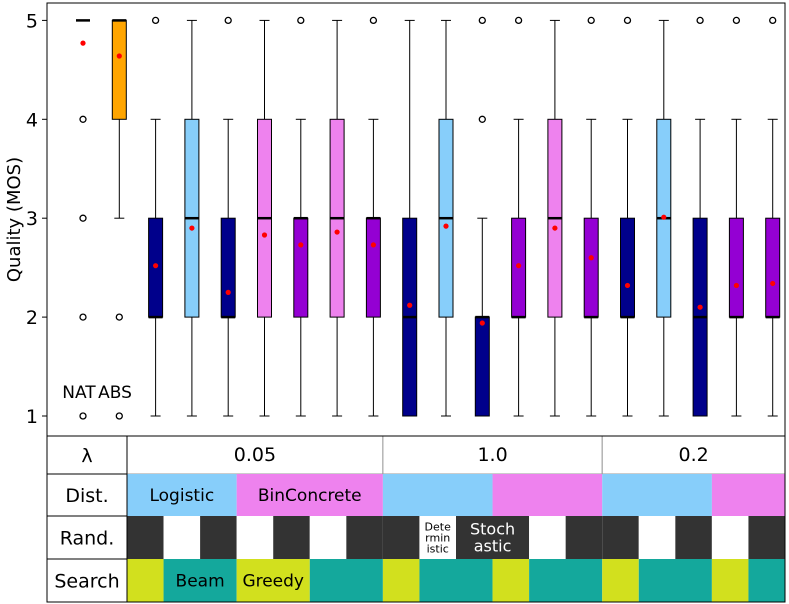  Describe the element at coordinates (591, 216) in the screenshot. I see `box-b15` at that location.